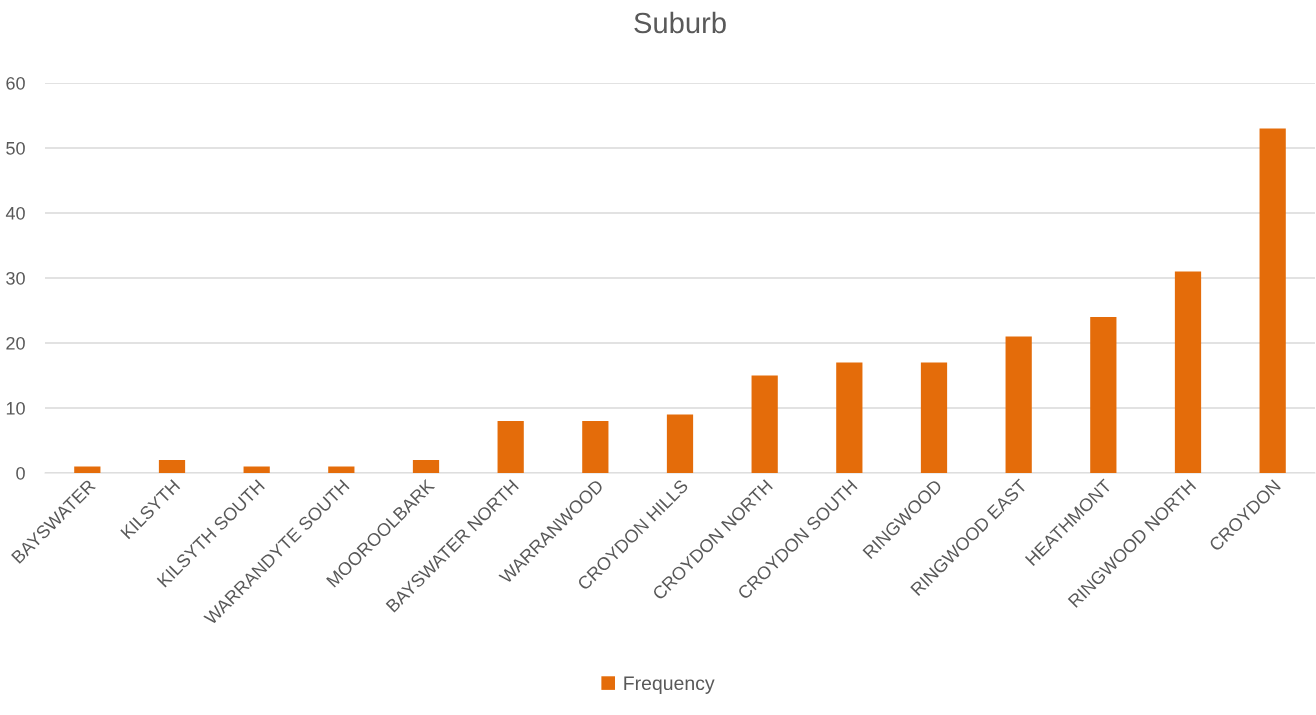 The image size is (1316, 715). Describe the element at coordinates (680, 22) in the screenshot. I see `chart-title: Suburb` at that location.